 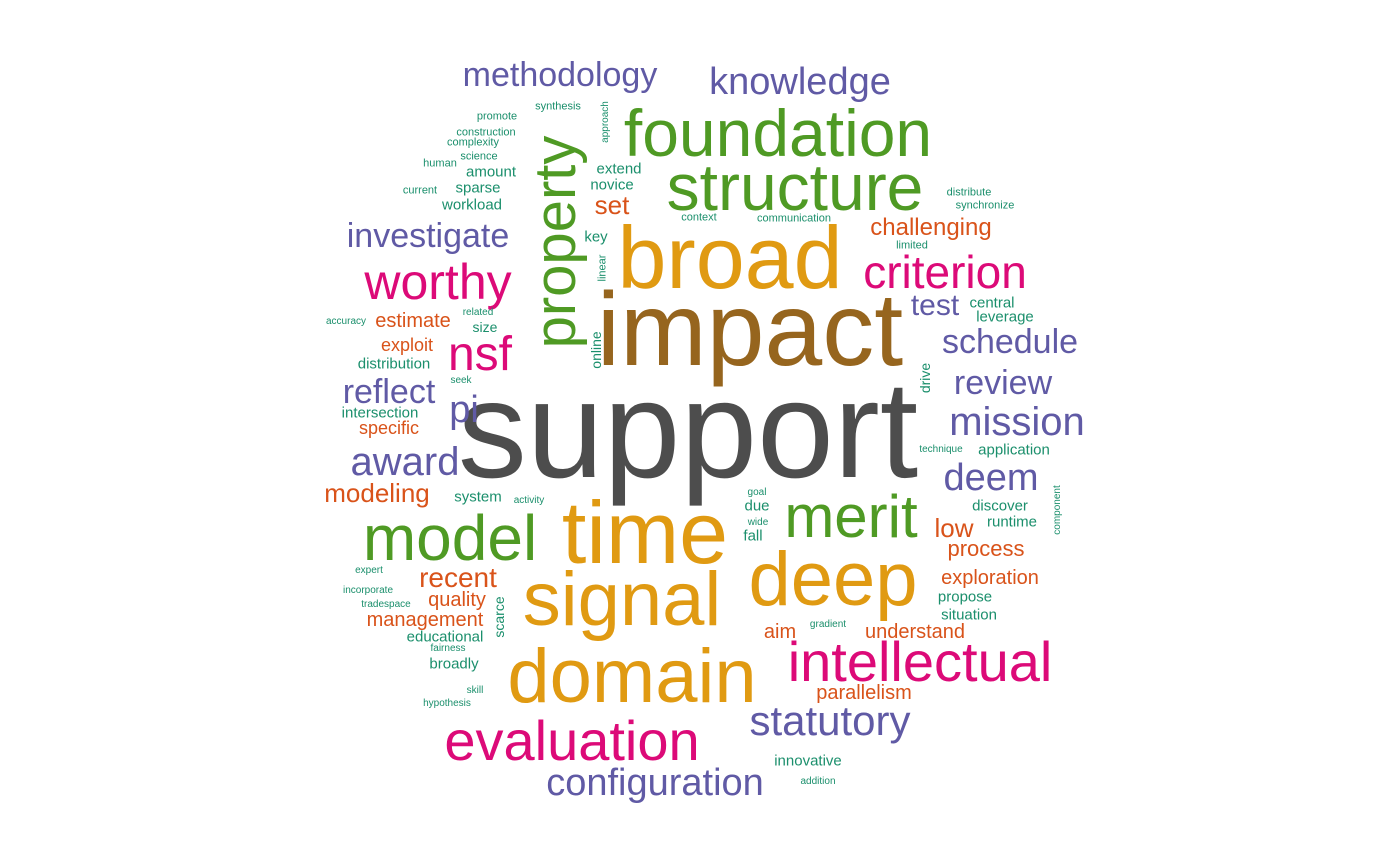 I want to click on word-drive: drive, so click(x=925, y=378).